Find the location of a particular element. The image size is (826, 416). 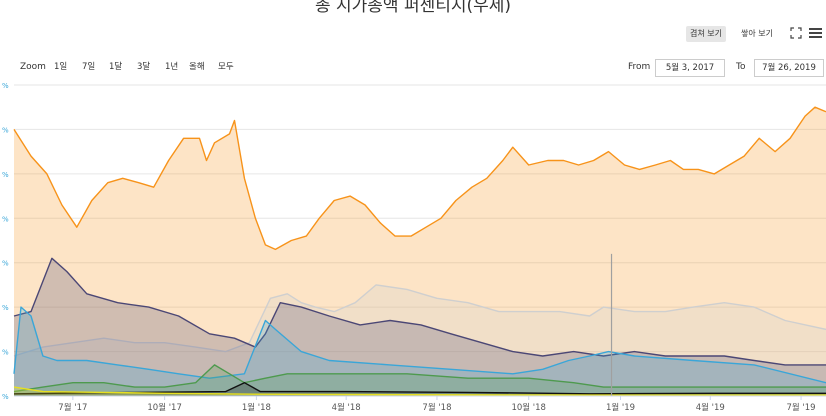

from-date-input: 5월 3, 2017 is located at coordinates (690, 68).